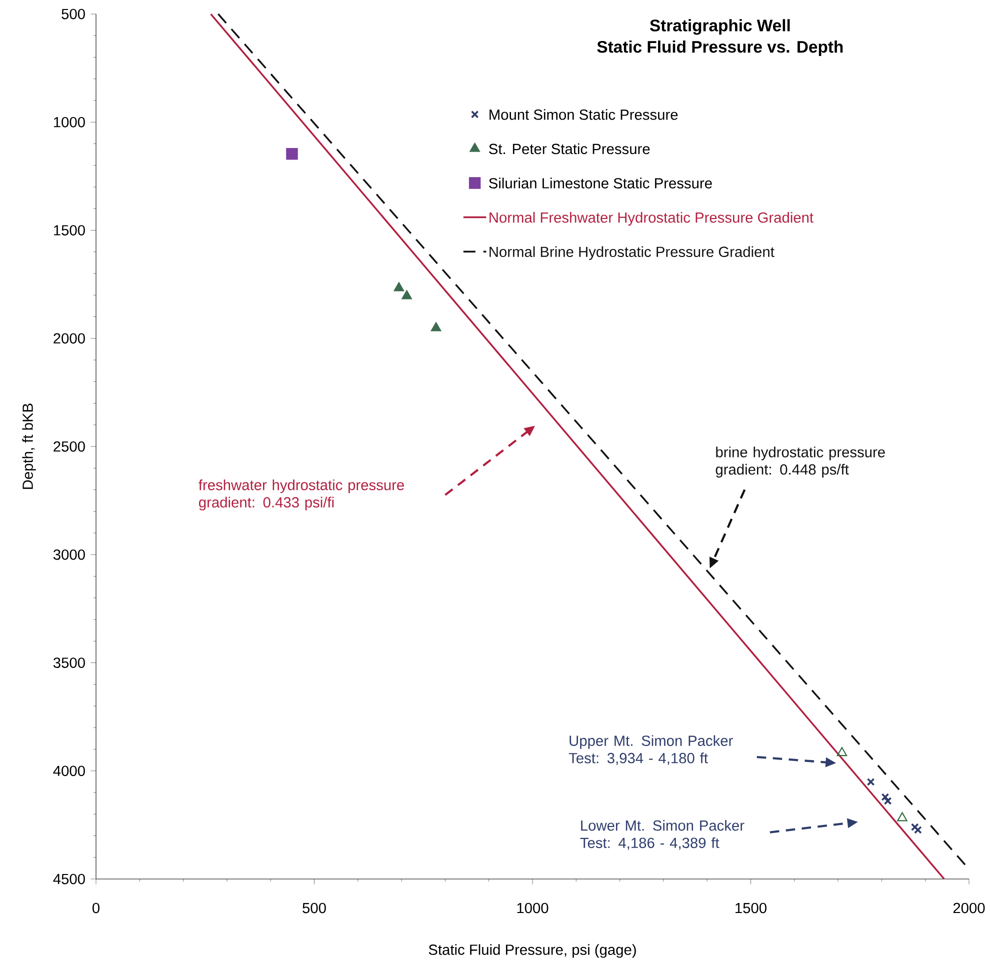  What do you see at coordinates (29, 446) in the screenshot?
I see `y-axis-title: Depth, ft bKB` at bounding box center [29, 446].